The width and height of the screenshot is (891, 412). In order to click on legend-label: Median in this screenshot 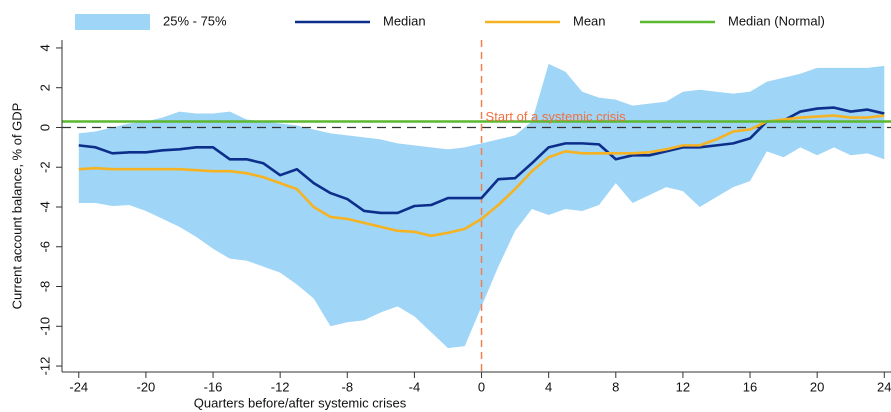, I will do `click(404, 20)`.